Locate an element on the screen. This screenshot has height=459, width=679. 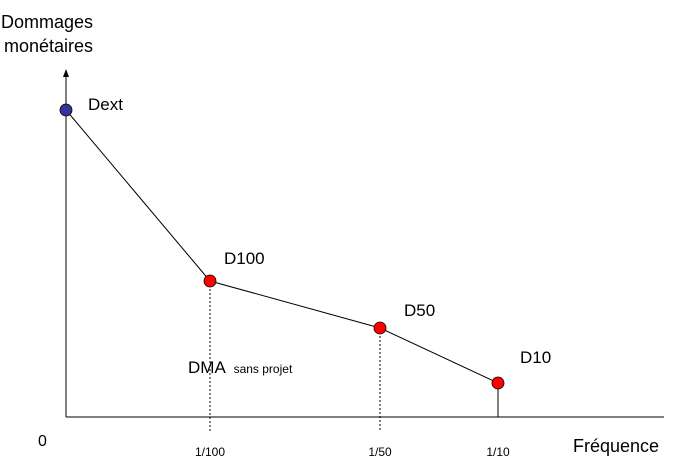
dma-annotation: DMA sans projet is located at coordinates (240, 367).